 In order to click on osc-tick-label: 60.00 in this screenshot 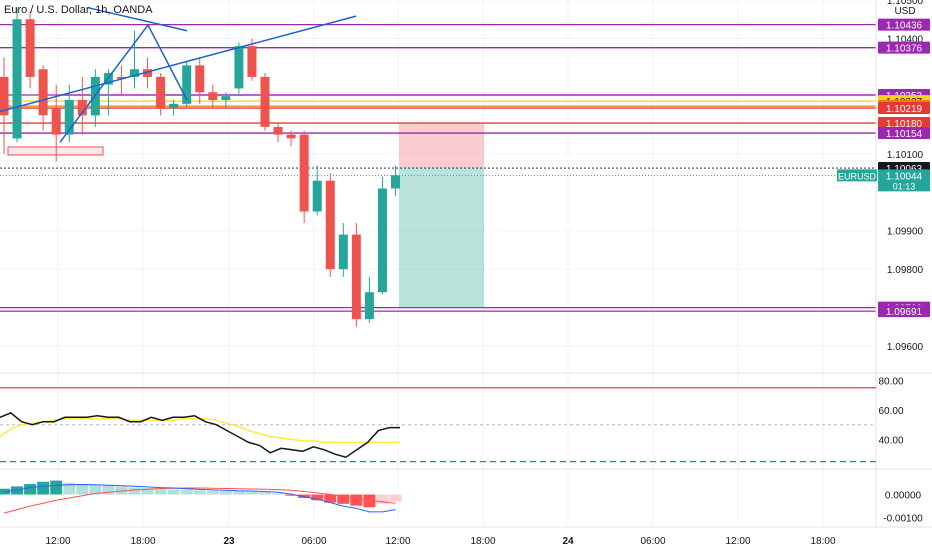, I will do `click(890, 411)`.